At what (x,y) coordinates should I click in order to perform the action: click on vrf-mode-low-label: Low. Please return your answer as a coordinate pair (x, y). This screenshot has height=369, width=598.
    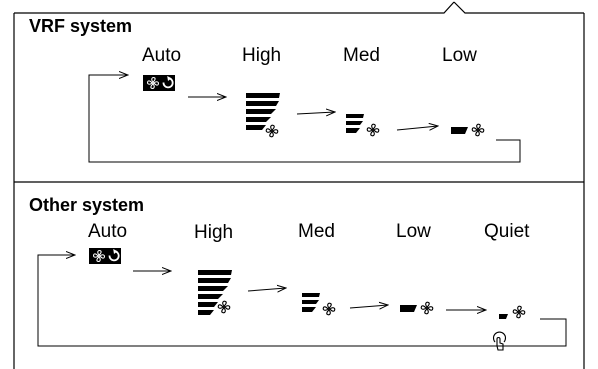
    Looking at the image, I should click on (459, 55).